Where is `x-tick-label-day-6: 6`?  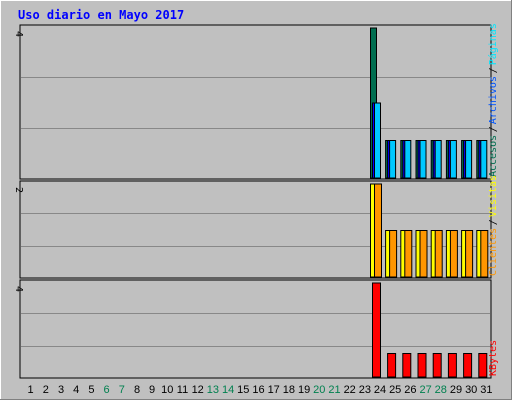 x-tick-label-day-6: 6 is located at coordinates (107, 390).